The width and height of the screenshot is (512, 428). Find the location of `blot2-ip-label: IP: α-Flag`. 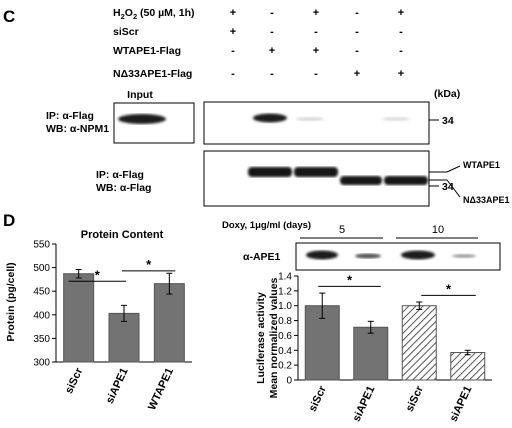

blot2-ip-label: IP: α-Flag is located at coordinates (120, 175).